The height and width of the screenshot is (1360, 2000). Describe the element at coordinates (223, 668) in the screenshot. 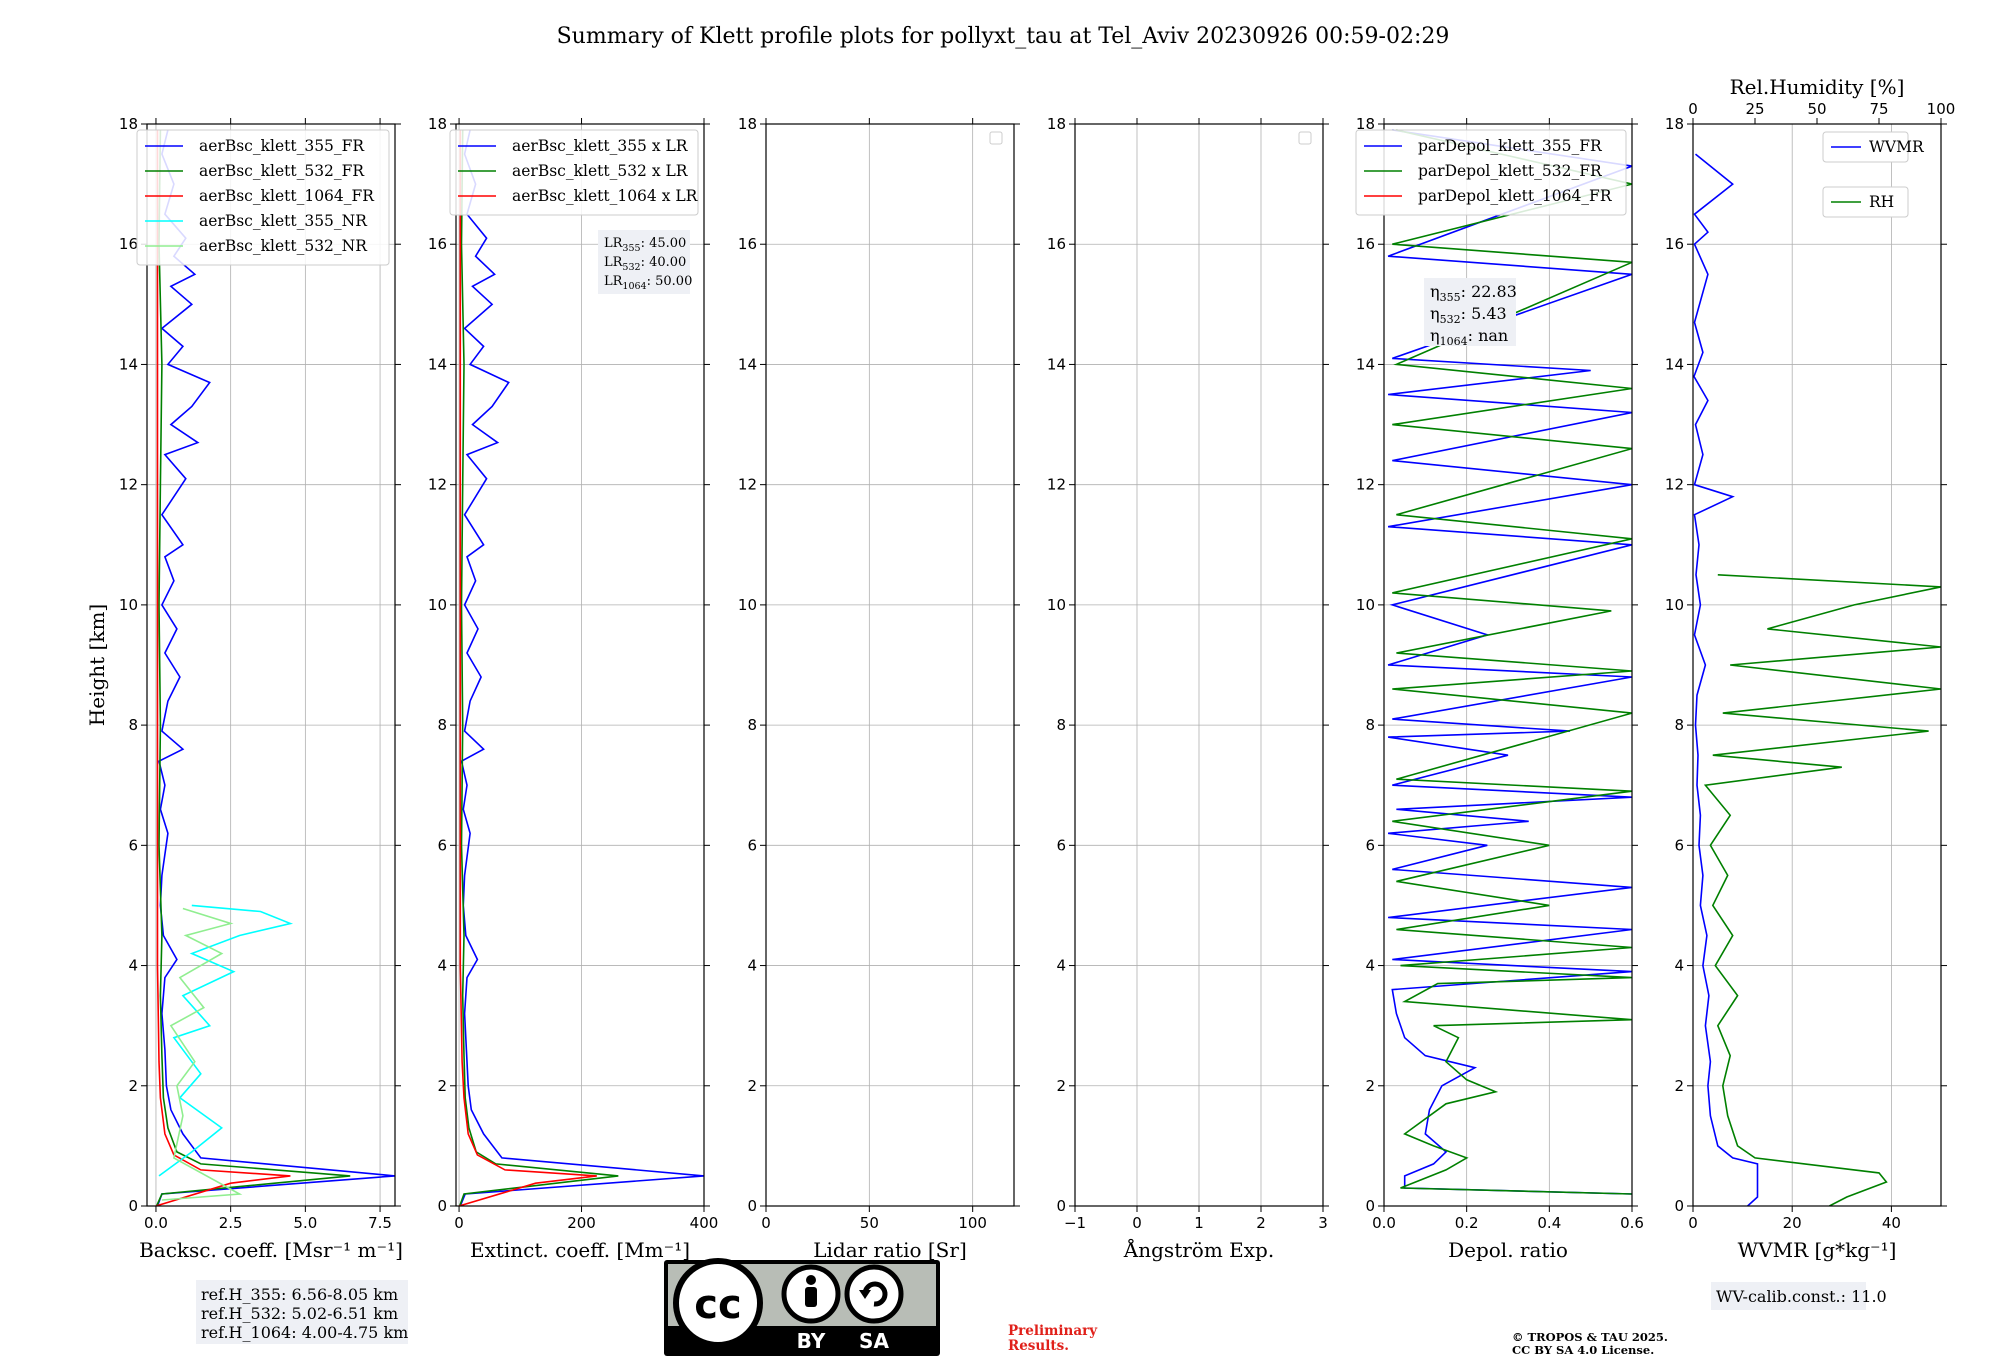

I see `series-line-aerBsc_klett_1064_FR` at that location.